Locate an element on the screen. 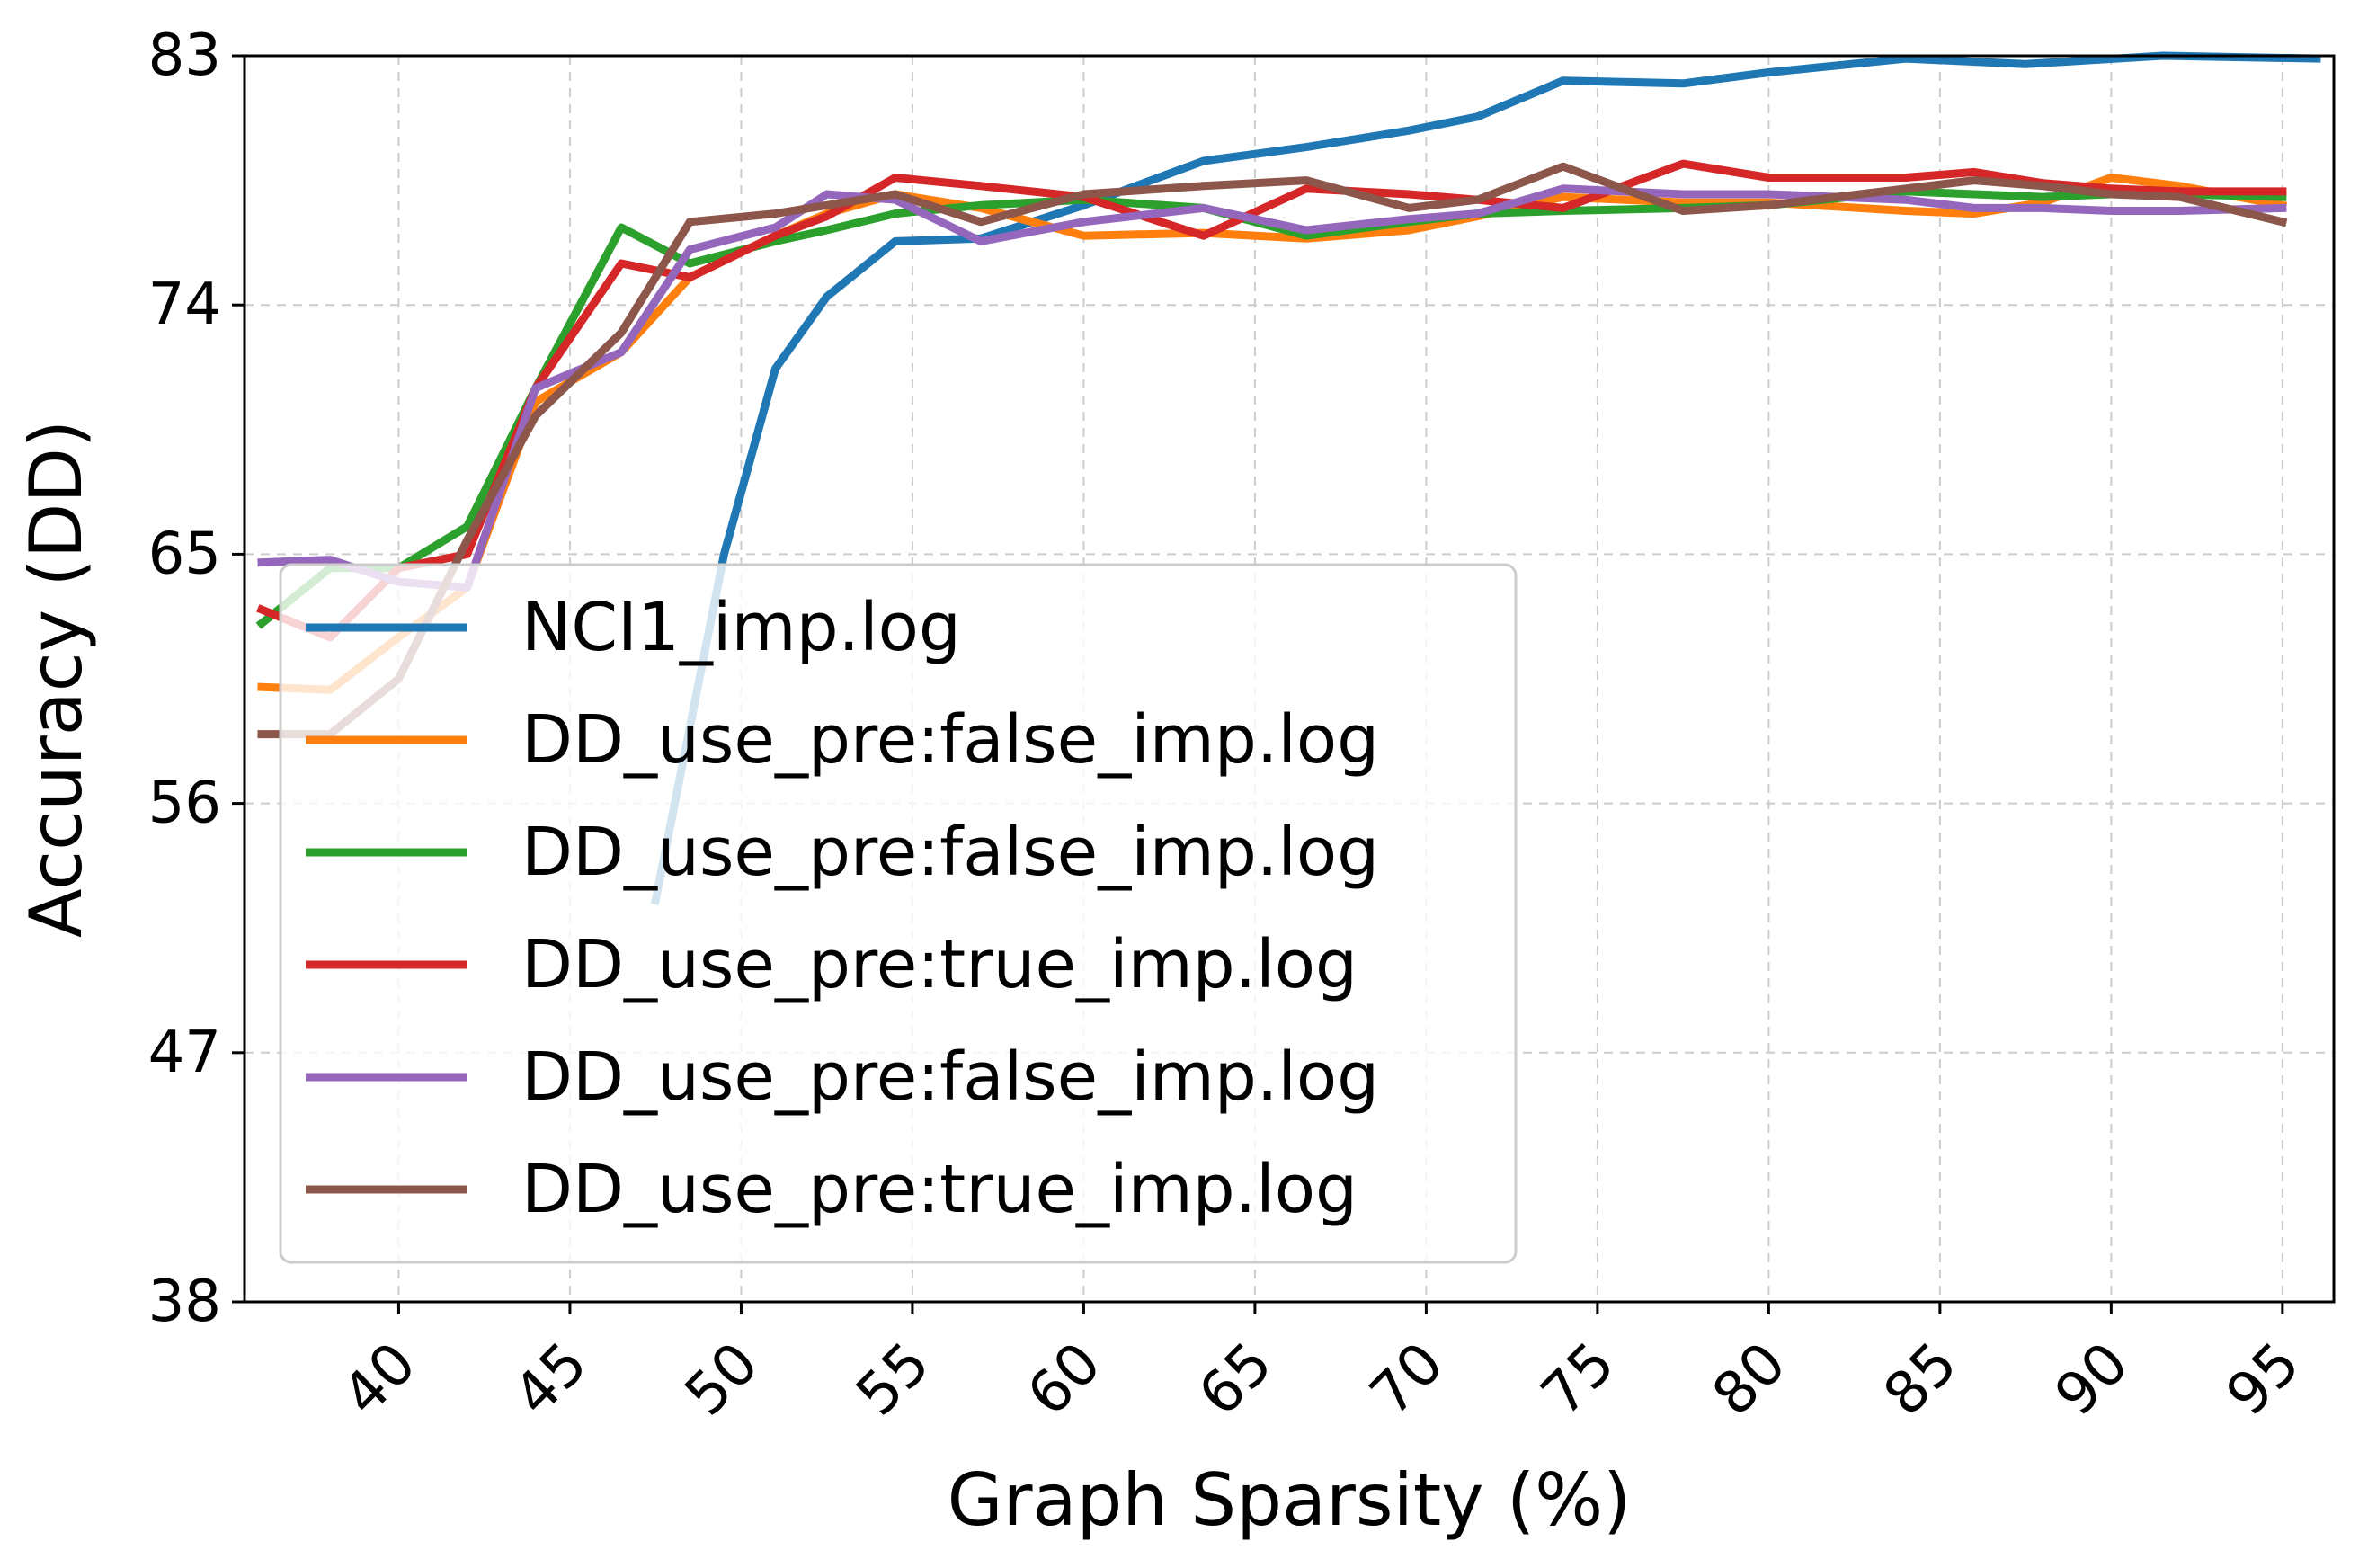 Image resolution: width=2359 pixels, height=1568 pixels. y-tick-label: 38 is located at coordinates (184, 1302).